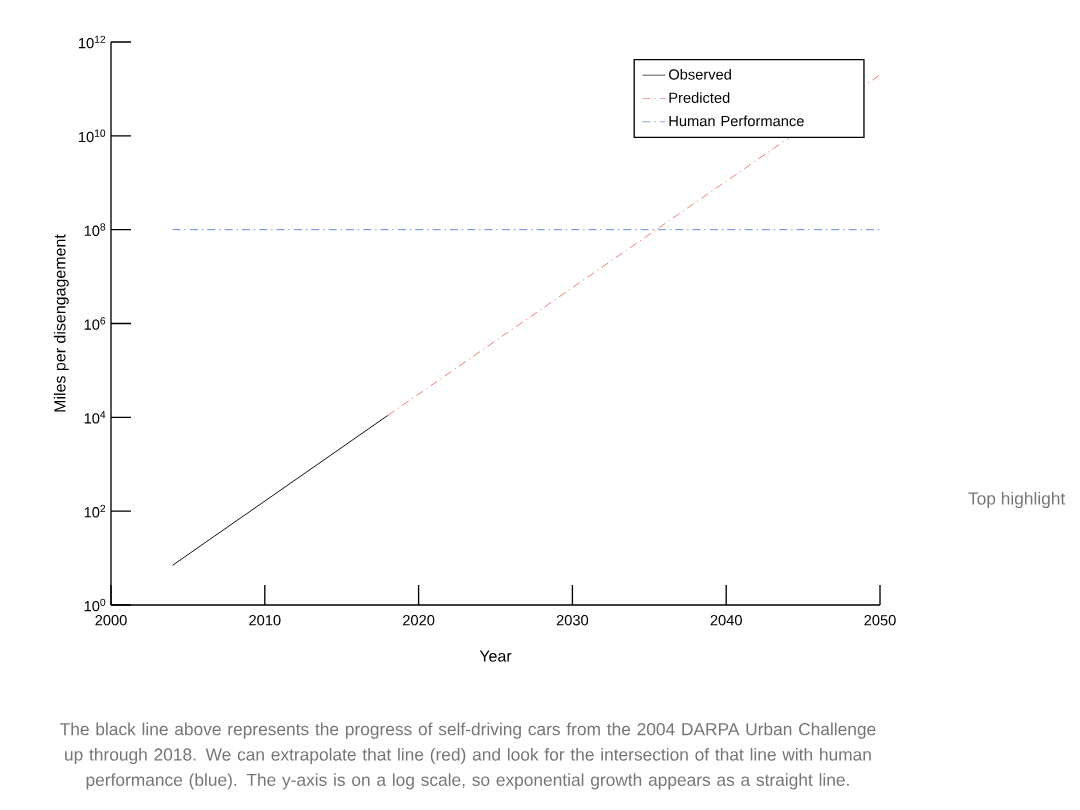 The image size is (1080, 810). What do you see at coordinates (699, 97) in the screenshot?
I see `legend-label: Predicted` at bounding box center [699, 97].